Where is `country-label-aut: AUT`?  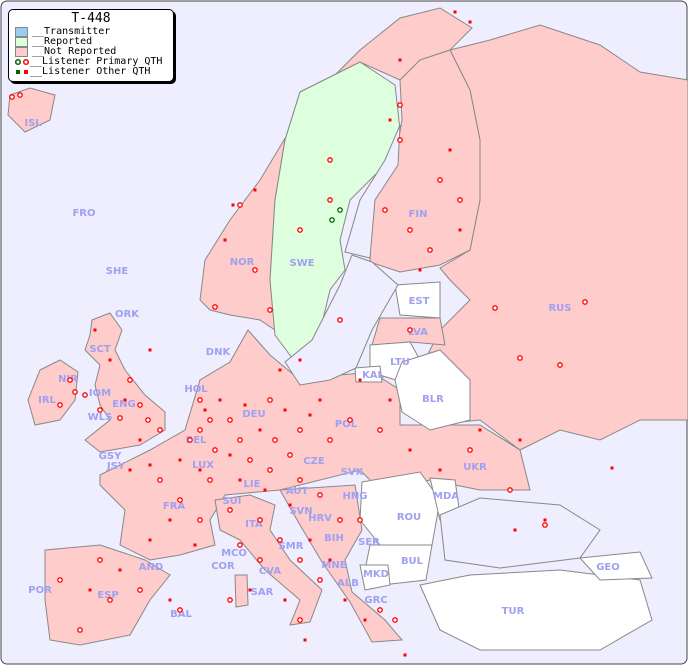
country-label-aut: AUT is located at coordinates (297, 491).